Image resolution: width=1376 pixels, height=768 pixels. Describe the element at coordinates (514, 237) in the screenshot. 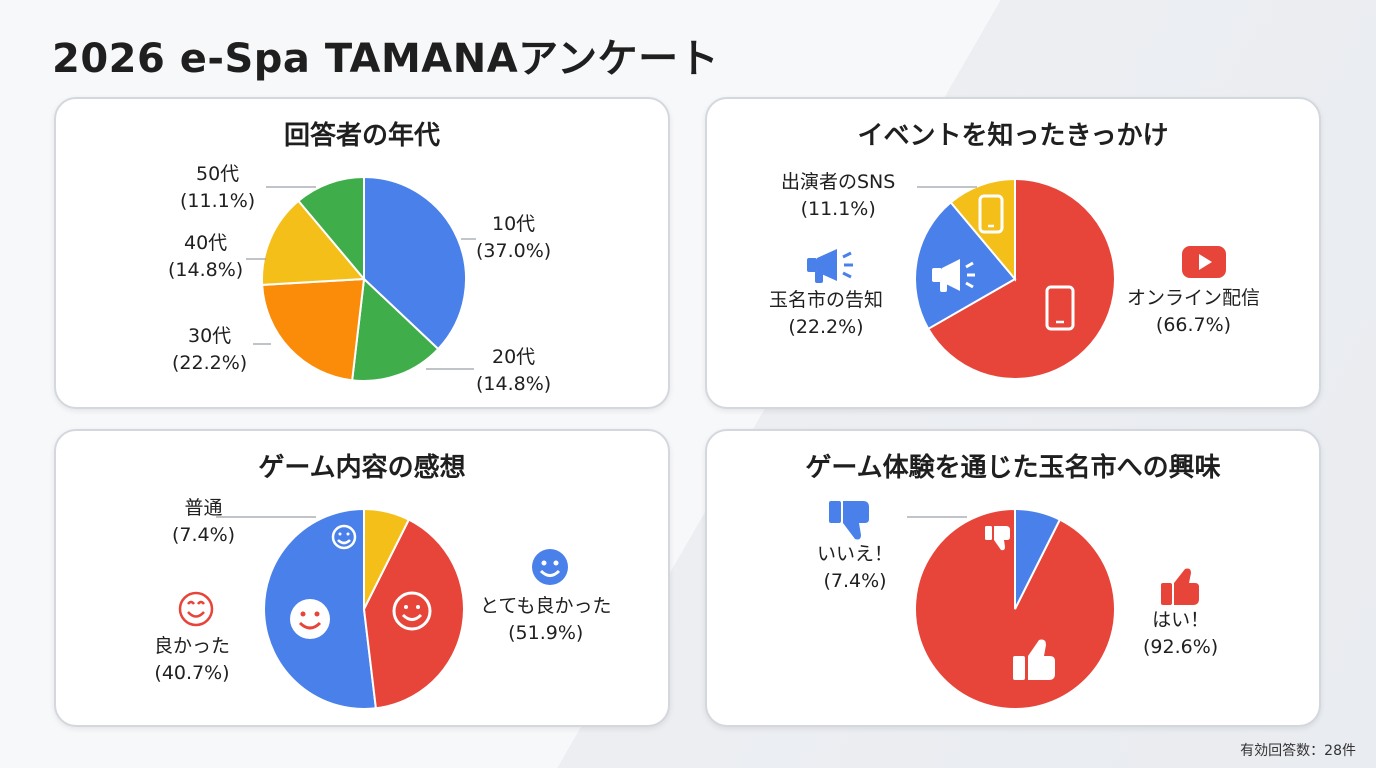

I see `slice-label-10s: 10代 (37.0%)` at that location.